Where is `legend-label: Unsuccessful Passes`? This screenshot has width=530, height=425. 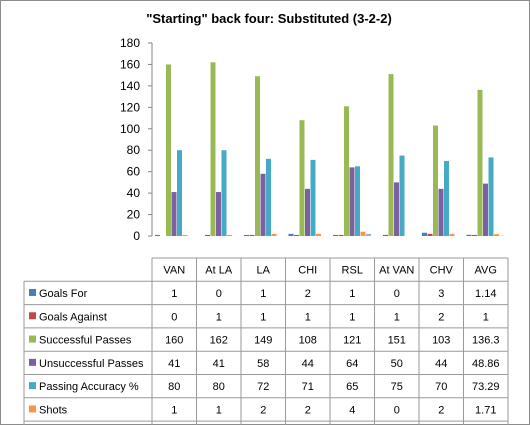 legend-label: Unsuccessful Passes is located at coordinates (91, 364).